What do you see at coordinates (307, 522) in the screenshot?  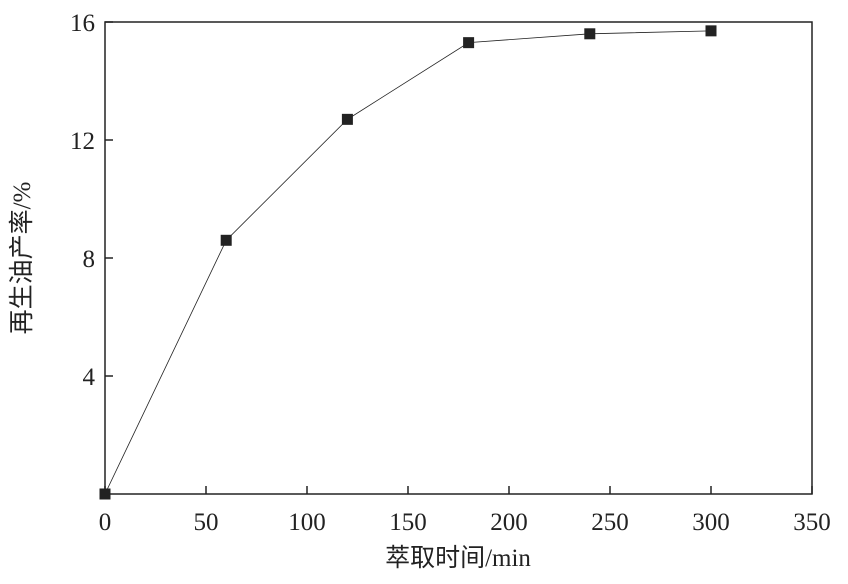 I see `x-tick-label: 100` at bounding box center [307, 522].